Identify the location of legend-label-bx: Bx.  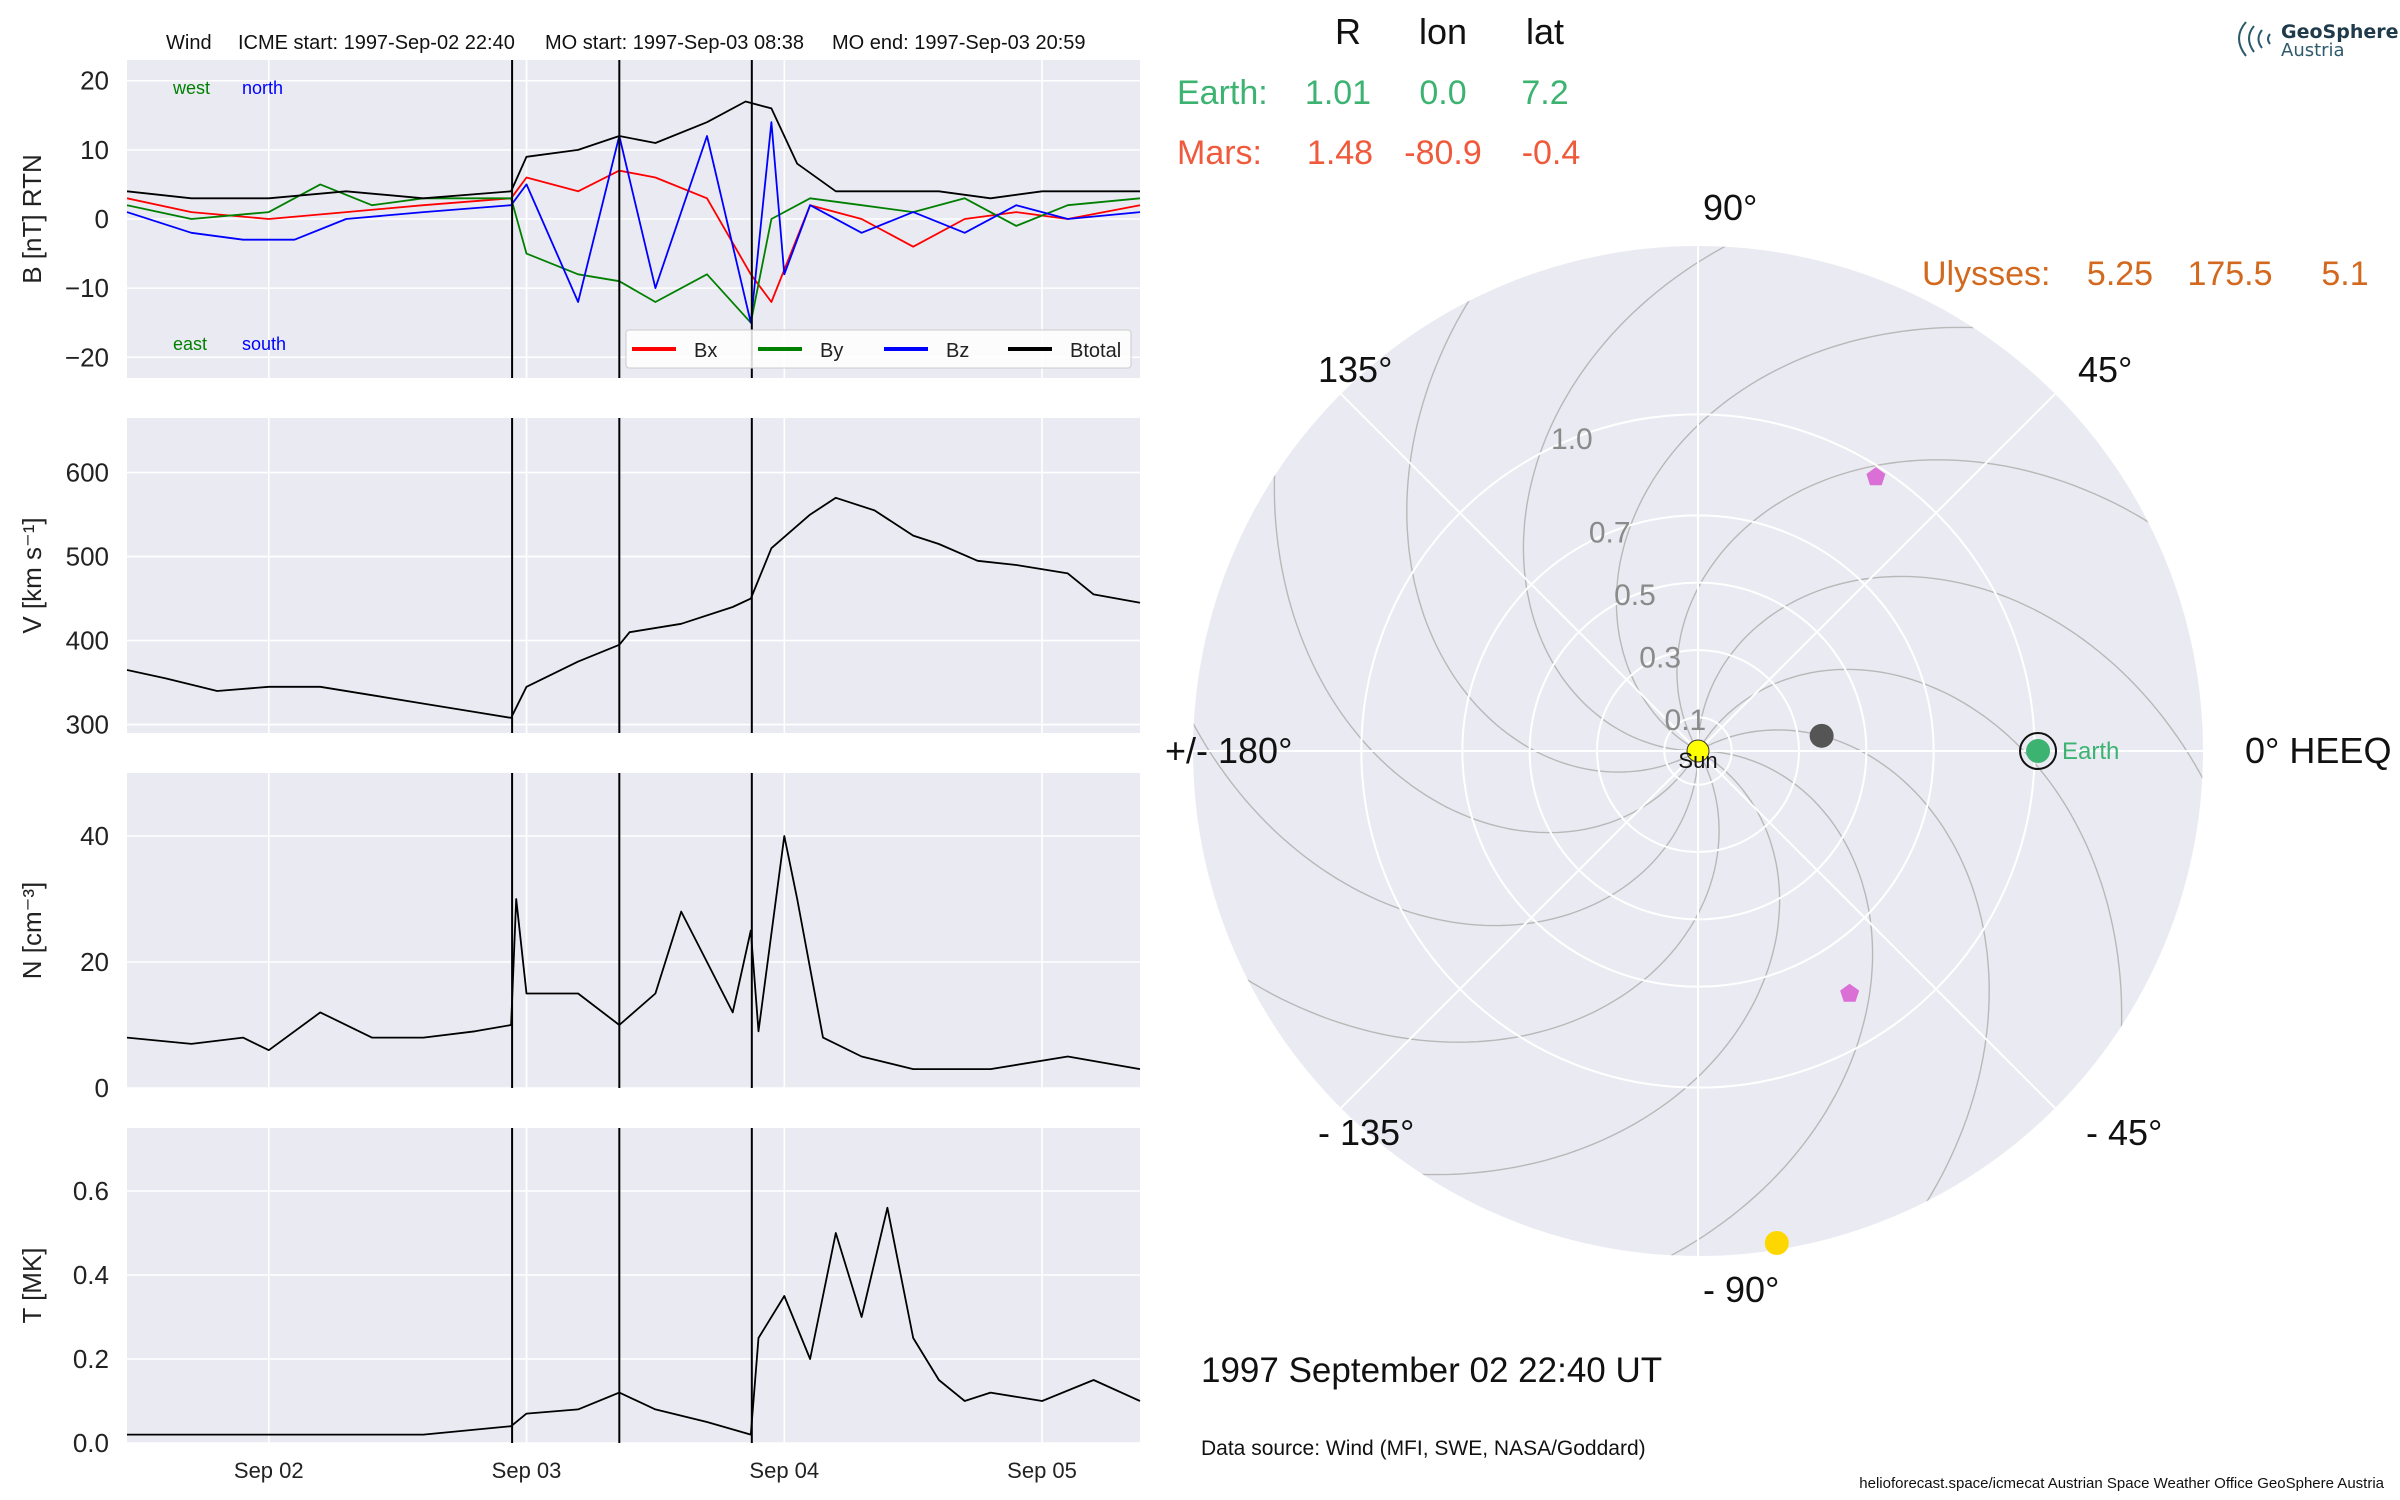
(705, 351).